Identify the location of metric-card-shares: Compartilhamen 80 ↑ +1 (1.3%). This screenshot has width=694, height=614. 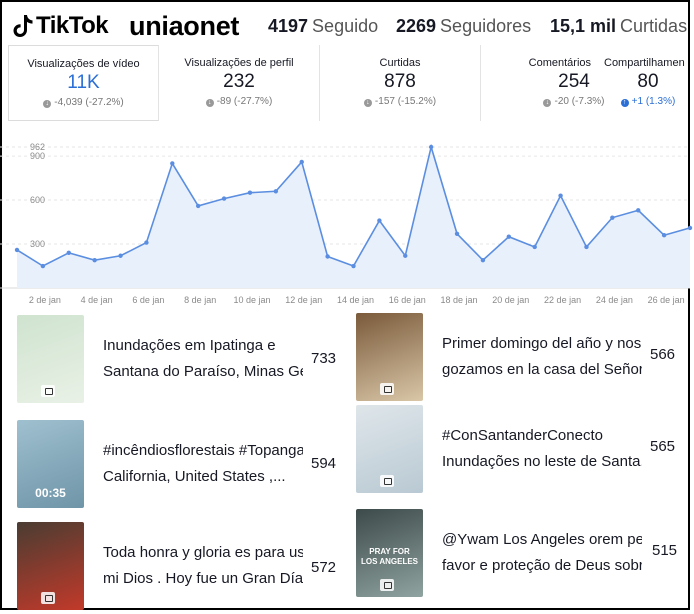
(647, 83).